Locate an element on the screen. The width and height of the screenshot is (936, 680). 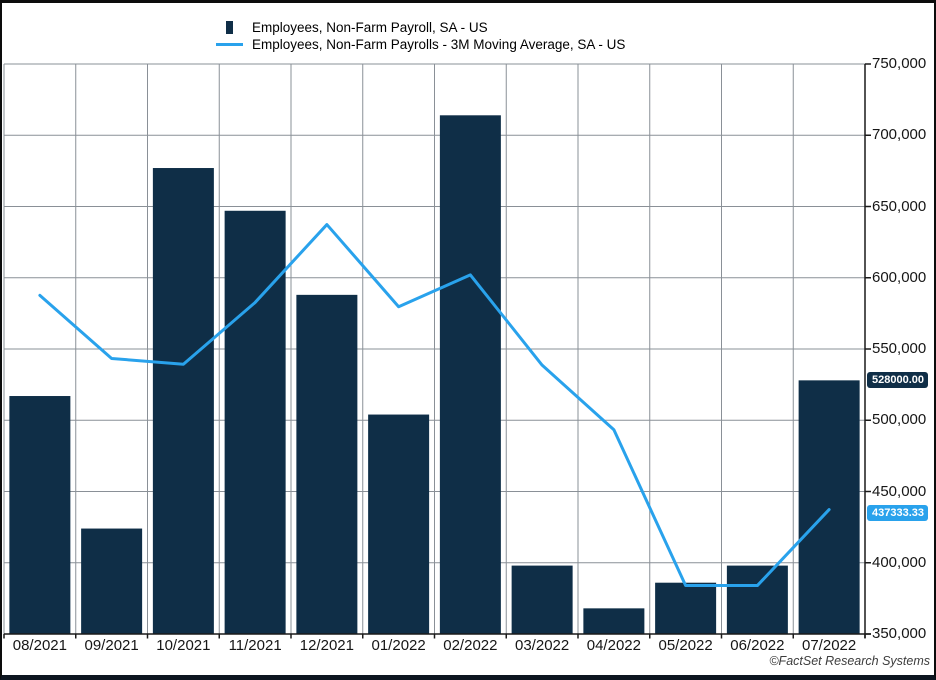
bar-05/2022 is located at coordinates (686, 608).